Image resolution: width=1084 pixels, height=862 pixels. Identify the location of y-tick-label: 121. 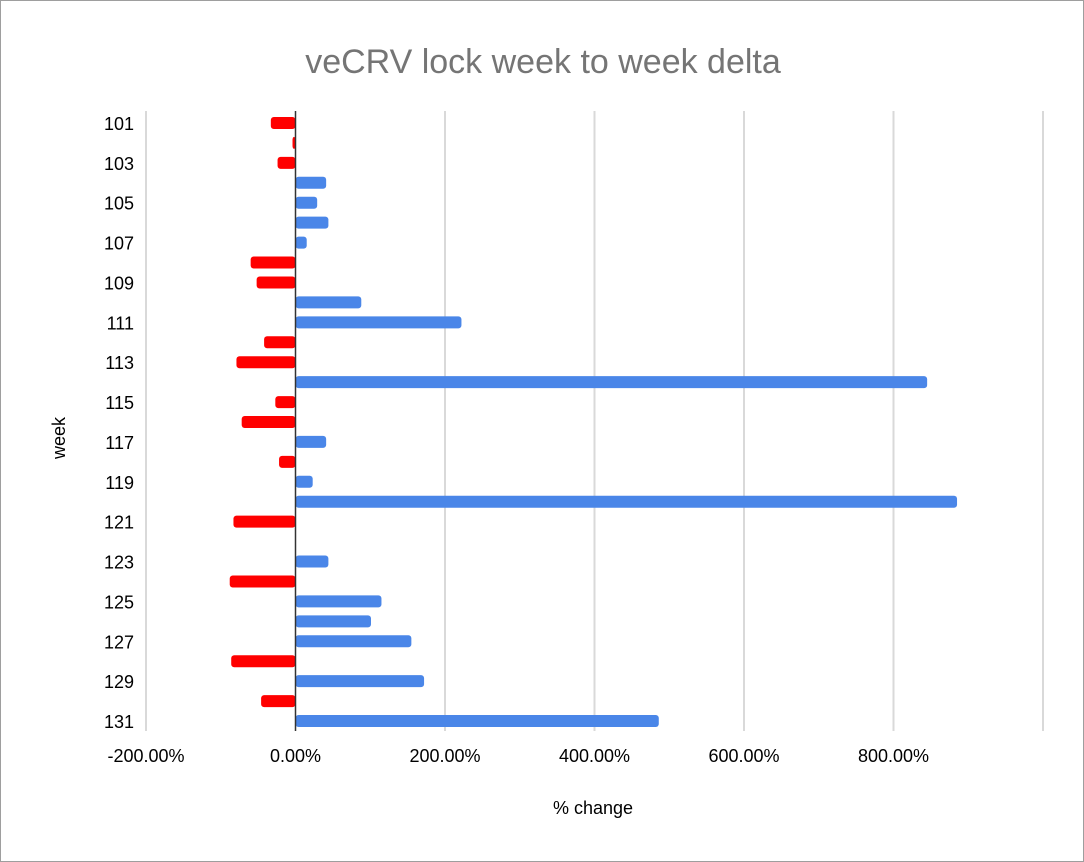
(119, 523).